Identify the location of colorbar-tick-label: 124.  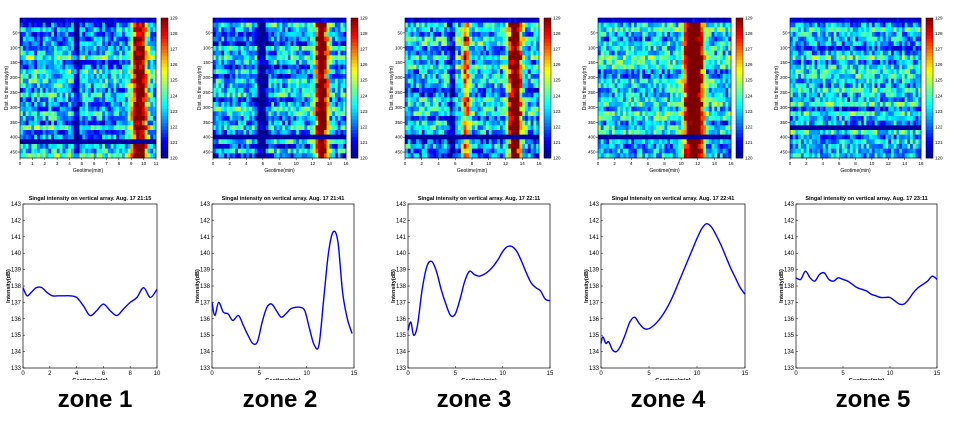
(364, 95).